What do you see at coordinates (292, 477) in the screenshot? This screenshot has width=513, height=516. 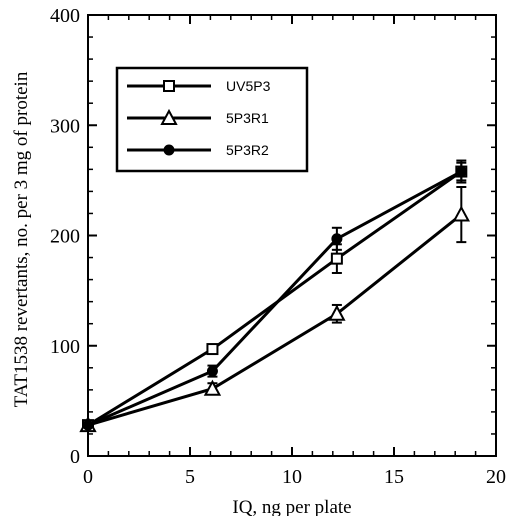 I see `x-tick-label: 10` at bounding box center [292, 477].